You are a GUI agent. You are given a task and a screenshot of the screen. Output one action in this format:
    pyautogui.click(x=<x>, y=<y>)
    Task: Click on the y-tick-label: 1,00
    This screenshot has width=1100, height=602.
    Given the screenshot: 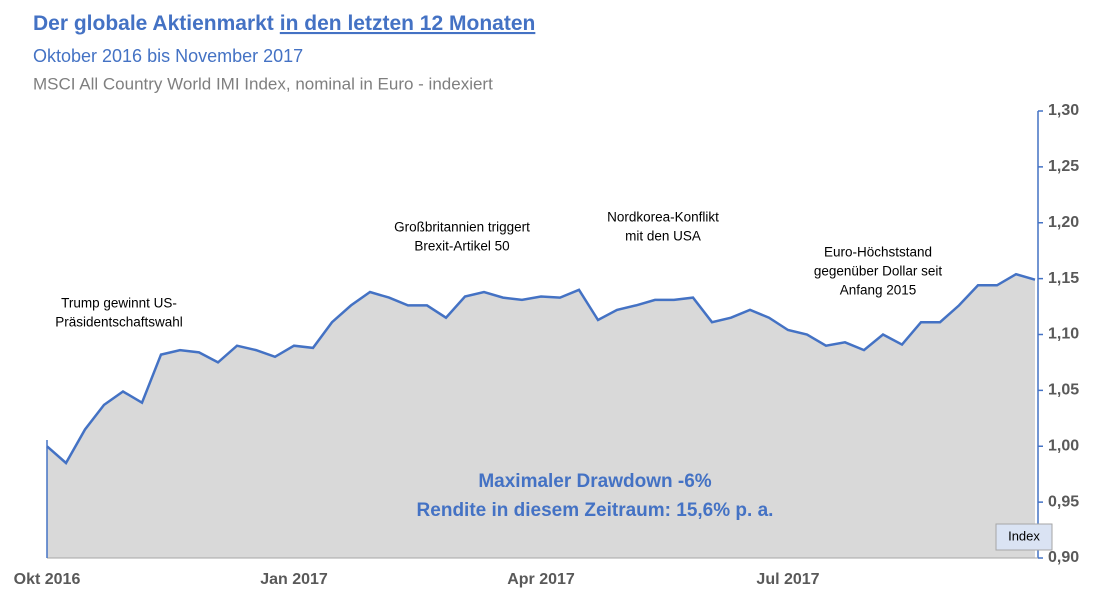 What is the action you would take?
    pyautogui.click(x=1063, y=445)
    